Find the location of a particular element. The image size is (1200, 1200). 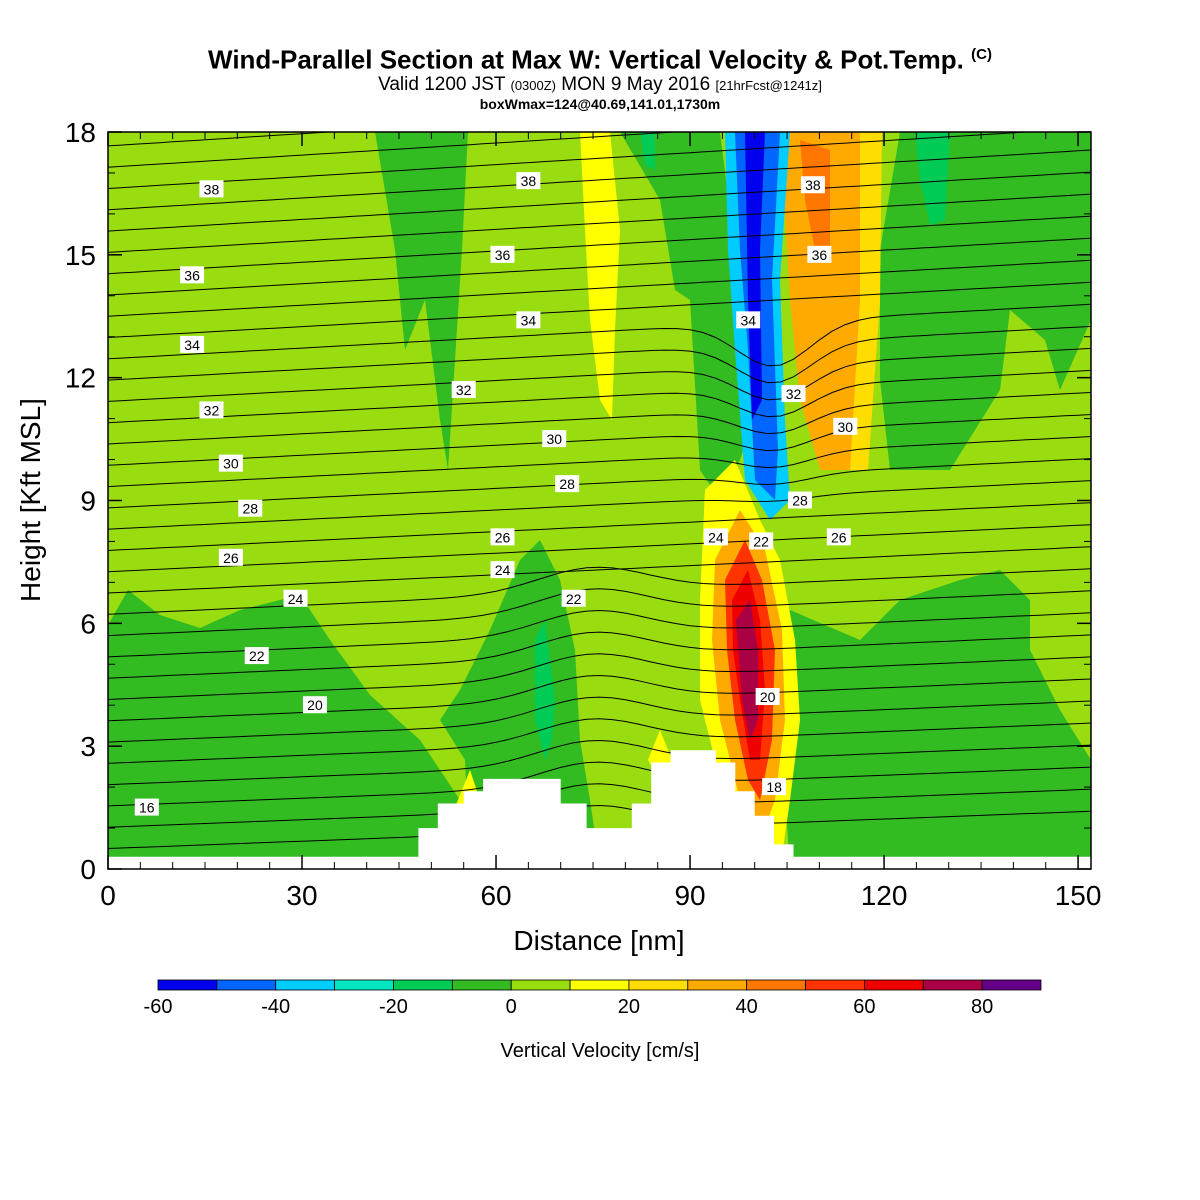

theta-label: 26 is located at coordinates (230, 557).